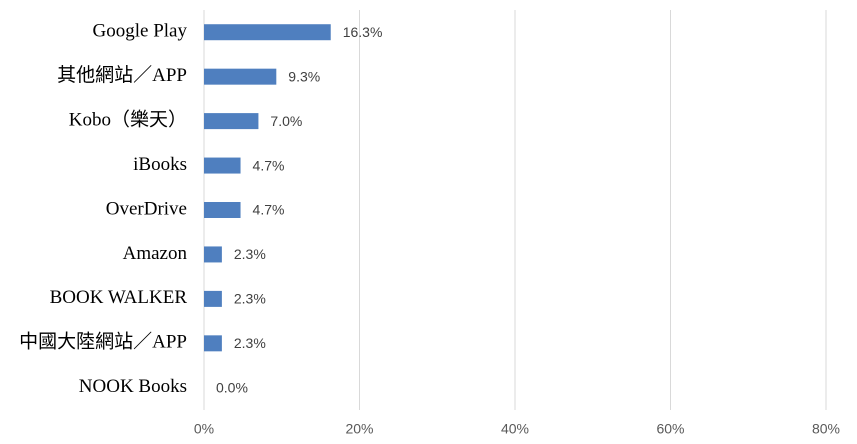  I want to click on value-label: 7.0%, so click(286, 121).